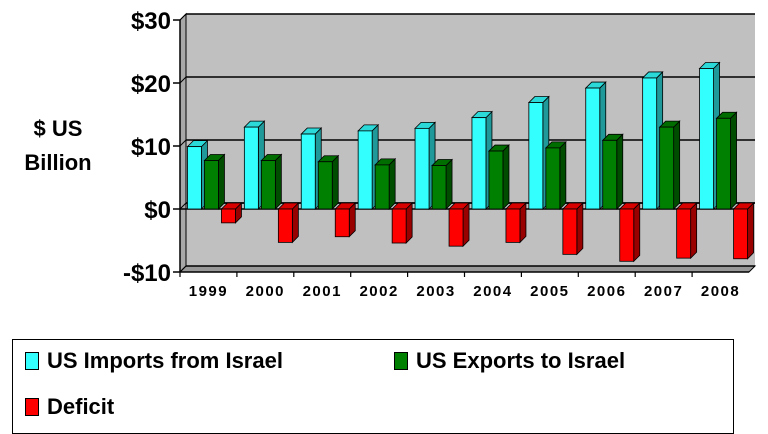  I want to click on legend-item-exports: US Exports to Israel, so click(509, 361).